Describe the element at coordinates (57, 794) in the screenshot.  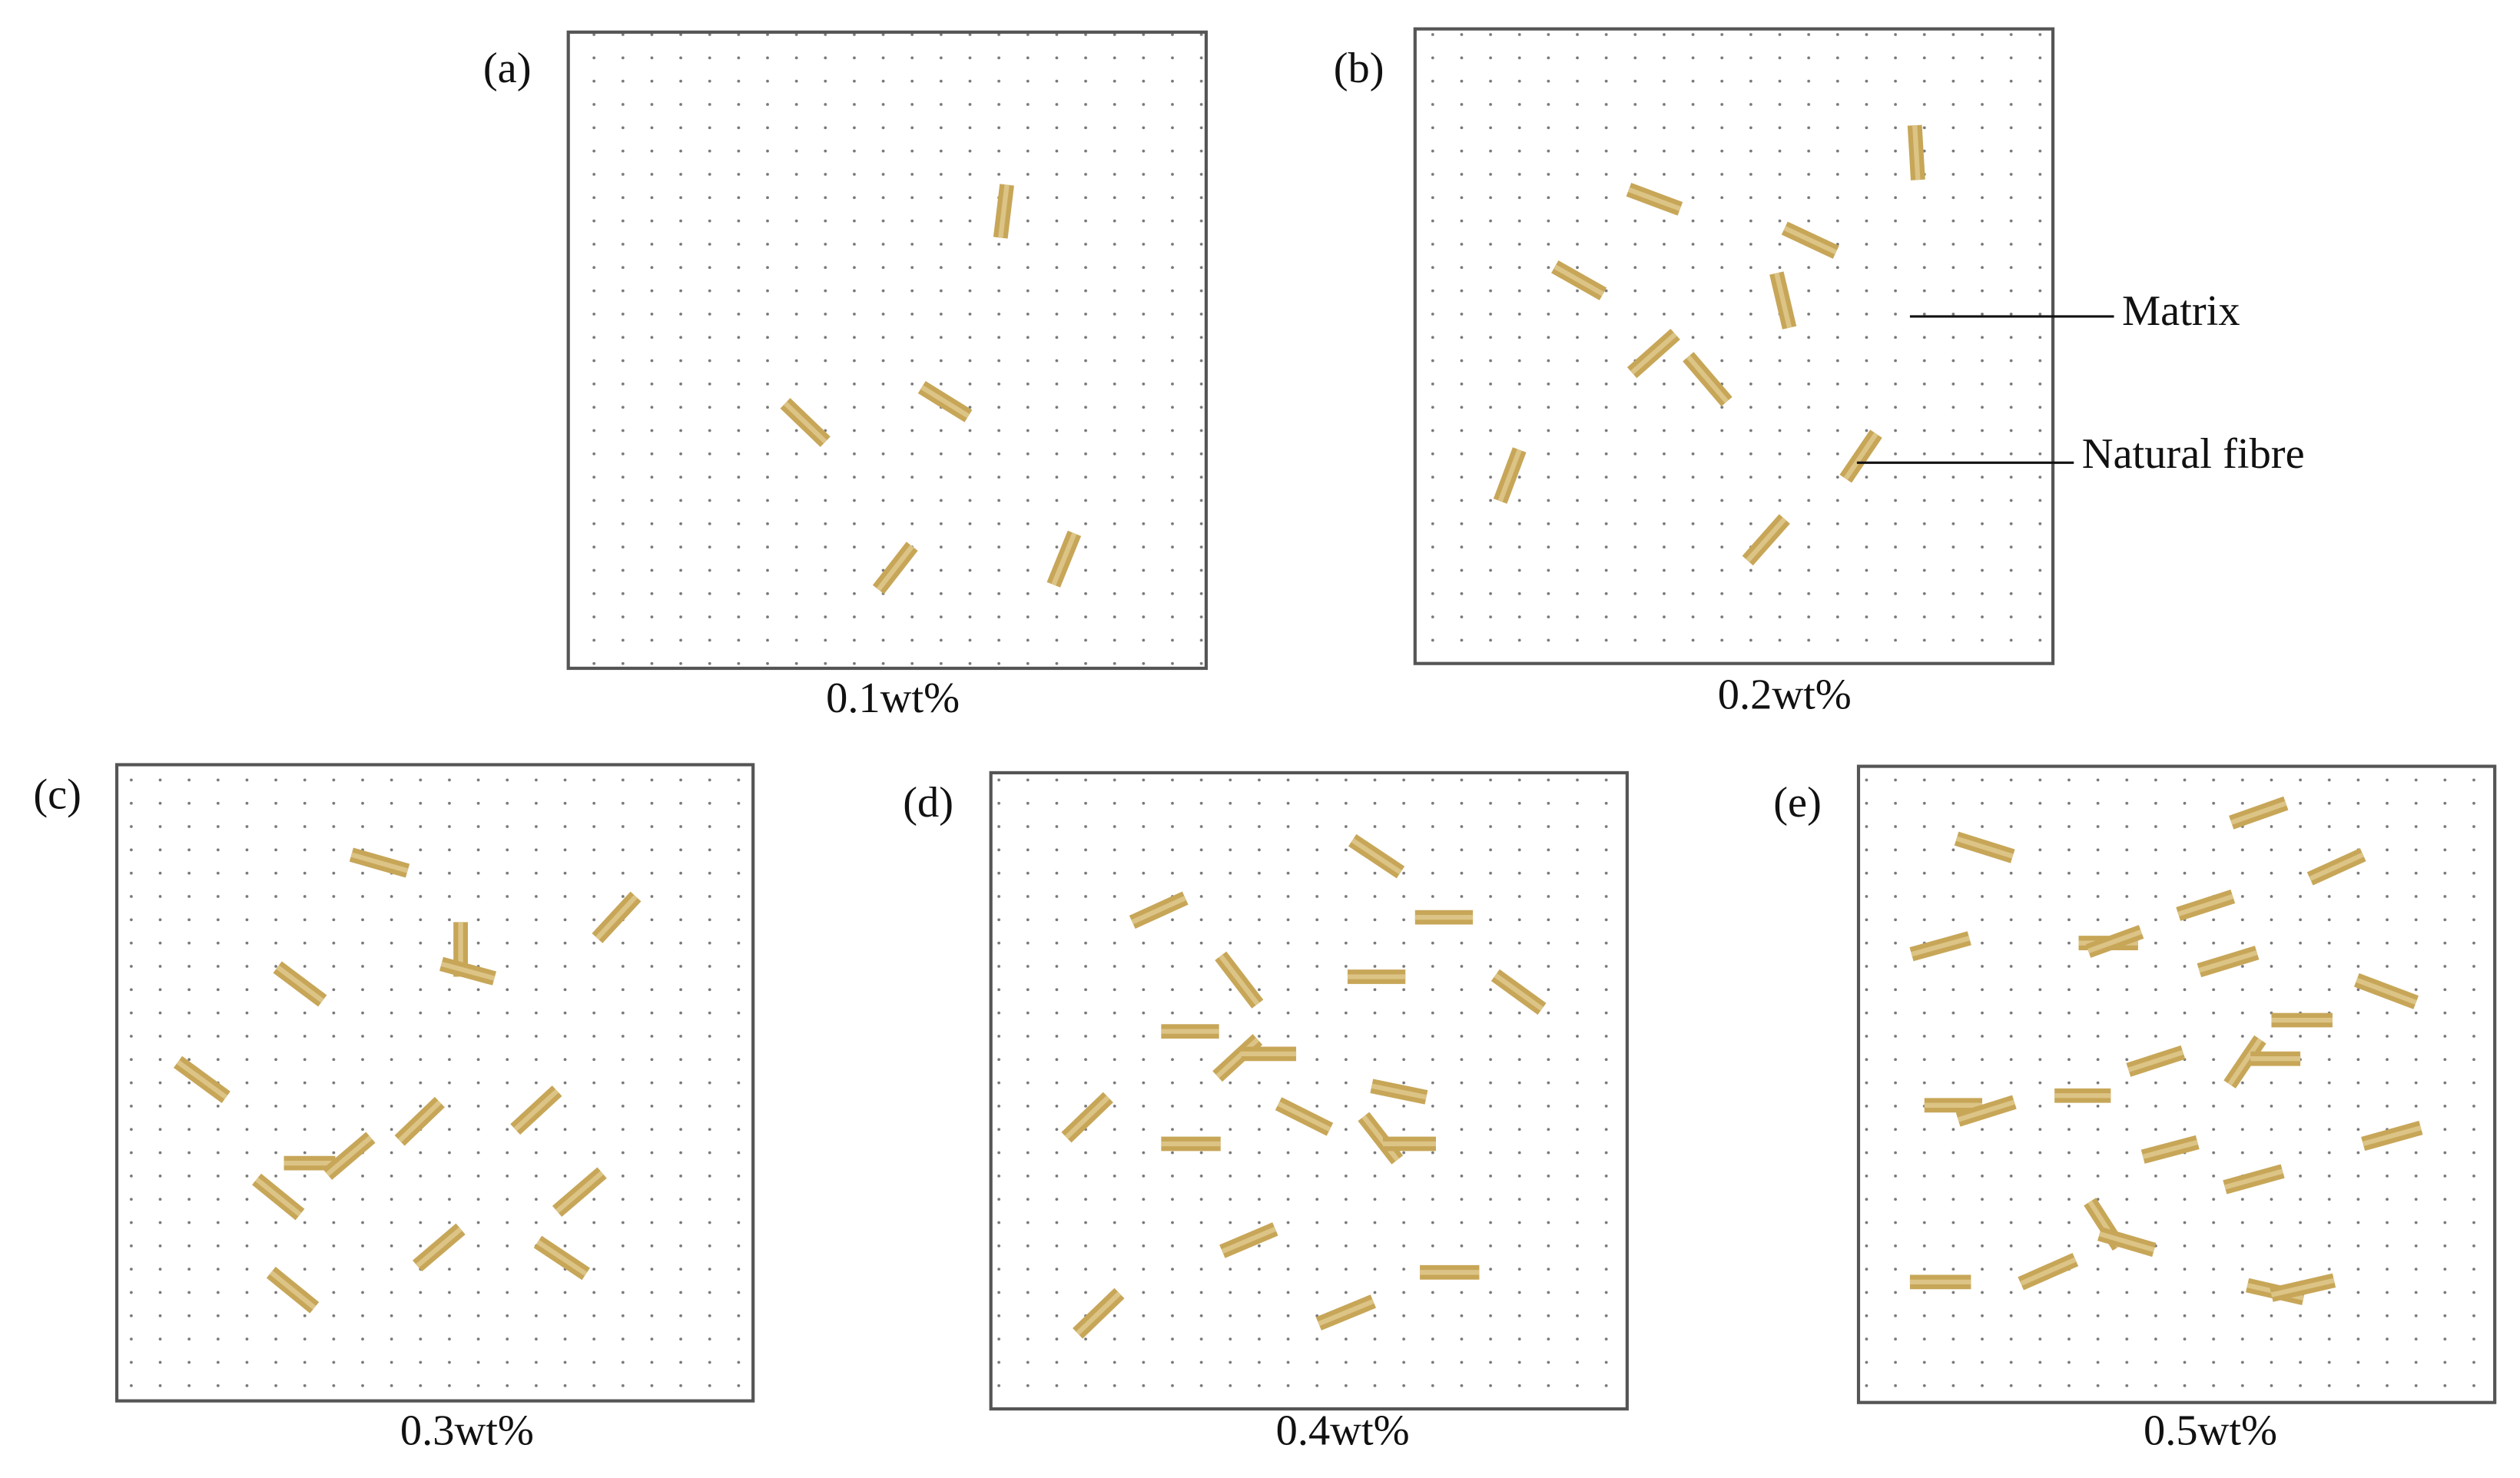
I see `panel-label: (c)` at that location.